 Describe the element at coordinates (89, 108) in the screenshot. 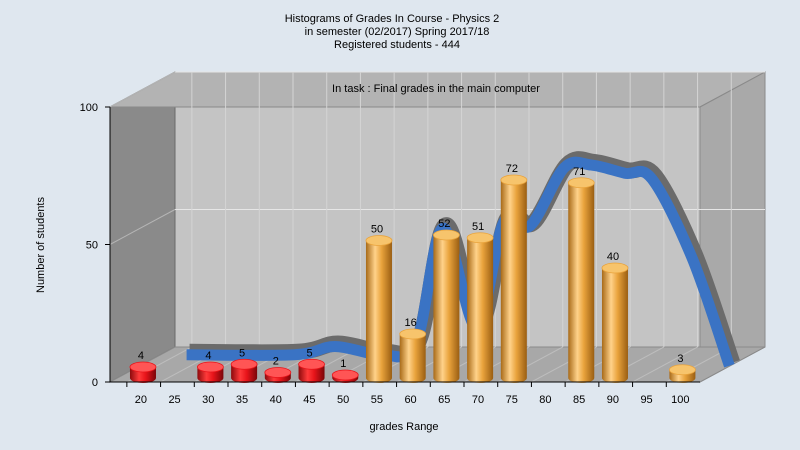

I see `y-tick-label: 100` at that location.